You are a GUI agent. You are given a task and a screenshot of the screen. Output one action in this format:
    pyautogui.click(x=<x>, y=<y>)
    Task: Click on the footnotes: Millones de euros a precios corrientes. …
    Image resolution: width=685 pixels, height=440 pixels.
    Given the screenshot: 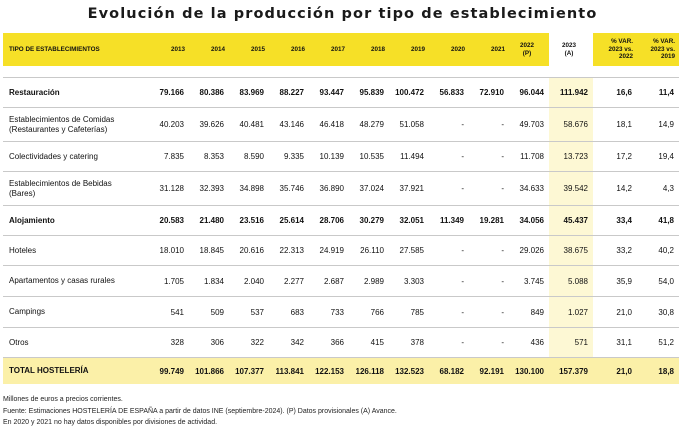 What is the action you would take?
    pyautogui.click(x=200, y=411)
    